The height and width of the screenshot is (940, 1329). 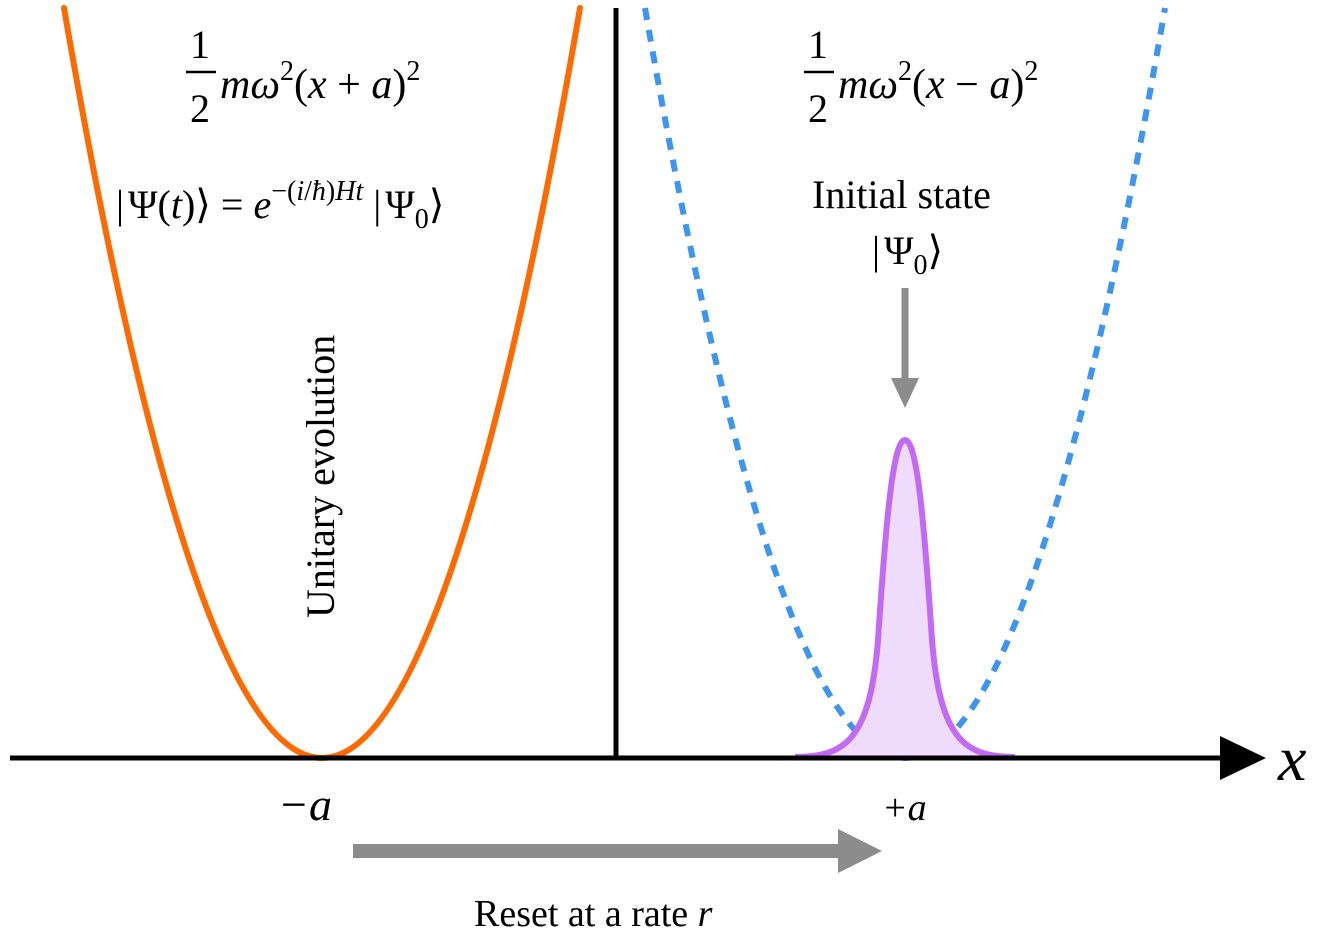 What do you see at coordinates (320, 476) in the screenshot?
I see `unitary-evolution-label: Unitary evolution` at bounding box center [320, 476].